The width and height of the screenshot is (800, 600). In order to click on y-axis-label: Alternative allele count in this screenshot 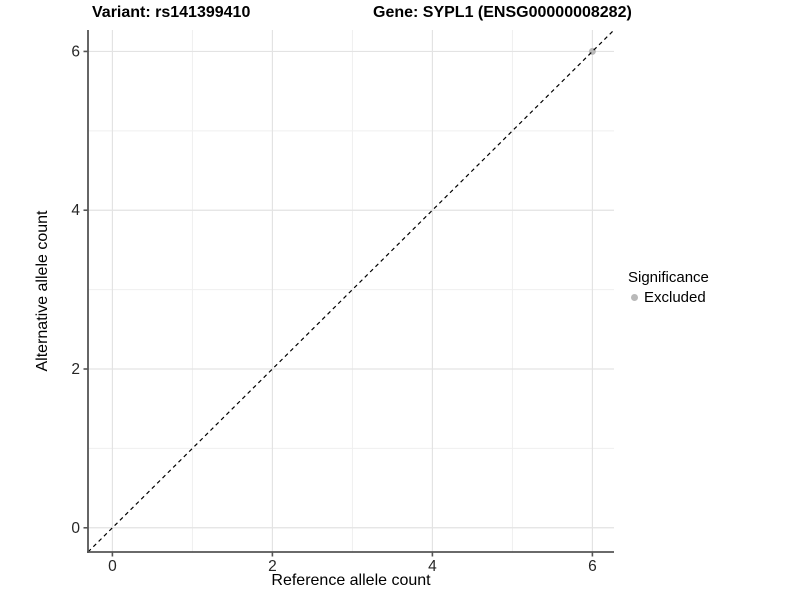, I will do `click(42, 291)`.